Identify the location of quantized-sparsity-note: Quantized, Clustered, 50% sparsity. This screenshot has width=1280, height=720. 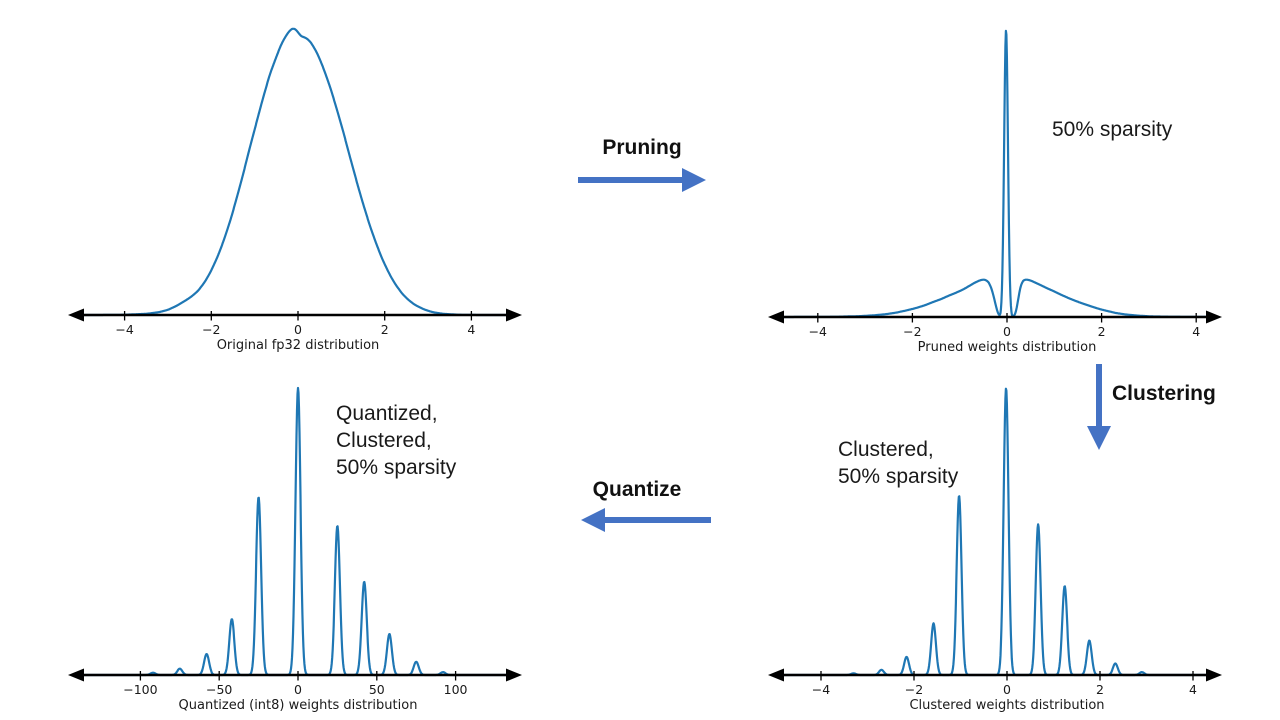
(396, 440).